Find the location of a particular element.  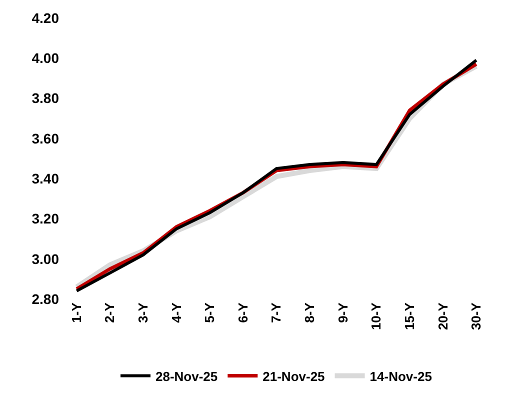

x-tick-label: 1-Y is located at coordinates (76, 312).